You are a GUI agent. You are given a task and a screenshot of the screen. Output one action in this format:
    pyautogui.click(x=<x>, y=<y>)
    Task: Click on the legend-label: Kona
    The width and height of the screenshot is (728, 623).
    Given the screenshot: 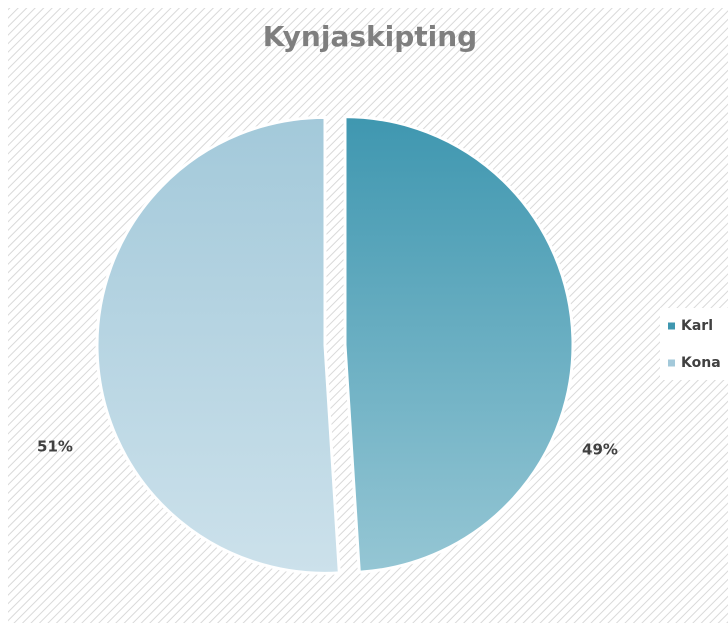 What is the action you would take?
    pyautogui.click(x=701, y=363)
    